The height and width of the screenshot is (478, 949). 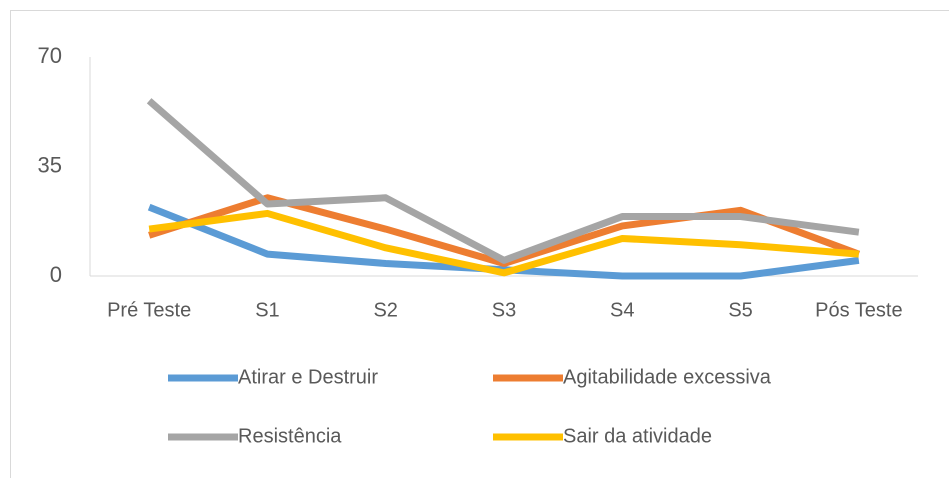 What do you see at coordinates (290, 436) in the screenshot?
I see `legend-label: Resistência` at bounding box center [290, 436].